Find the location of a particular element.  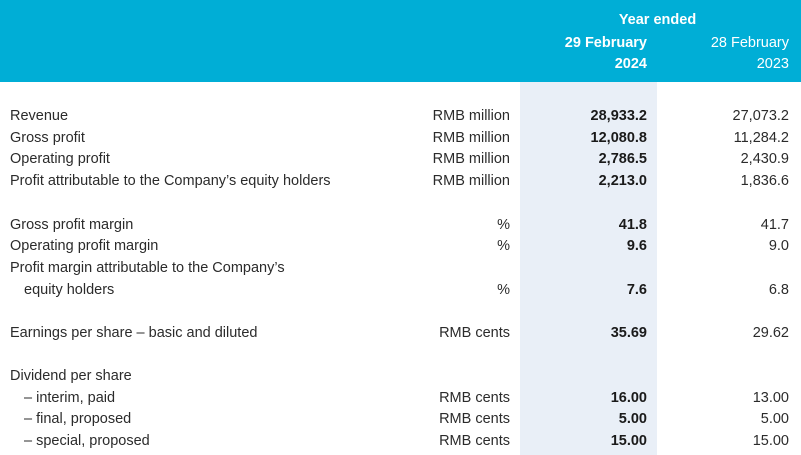

current-year-year: 2024 is located at coordinates (630, 64).